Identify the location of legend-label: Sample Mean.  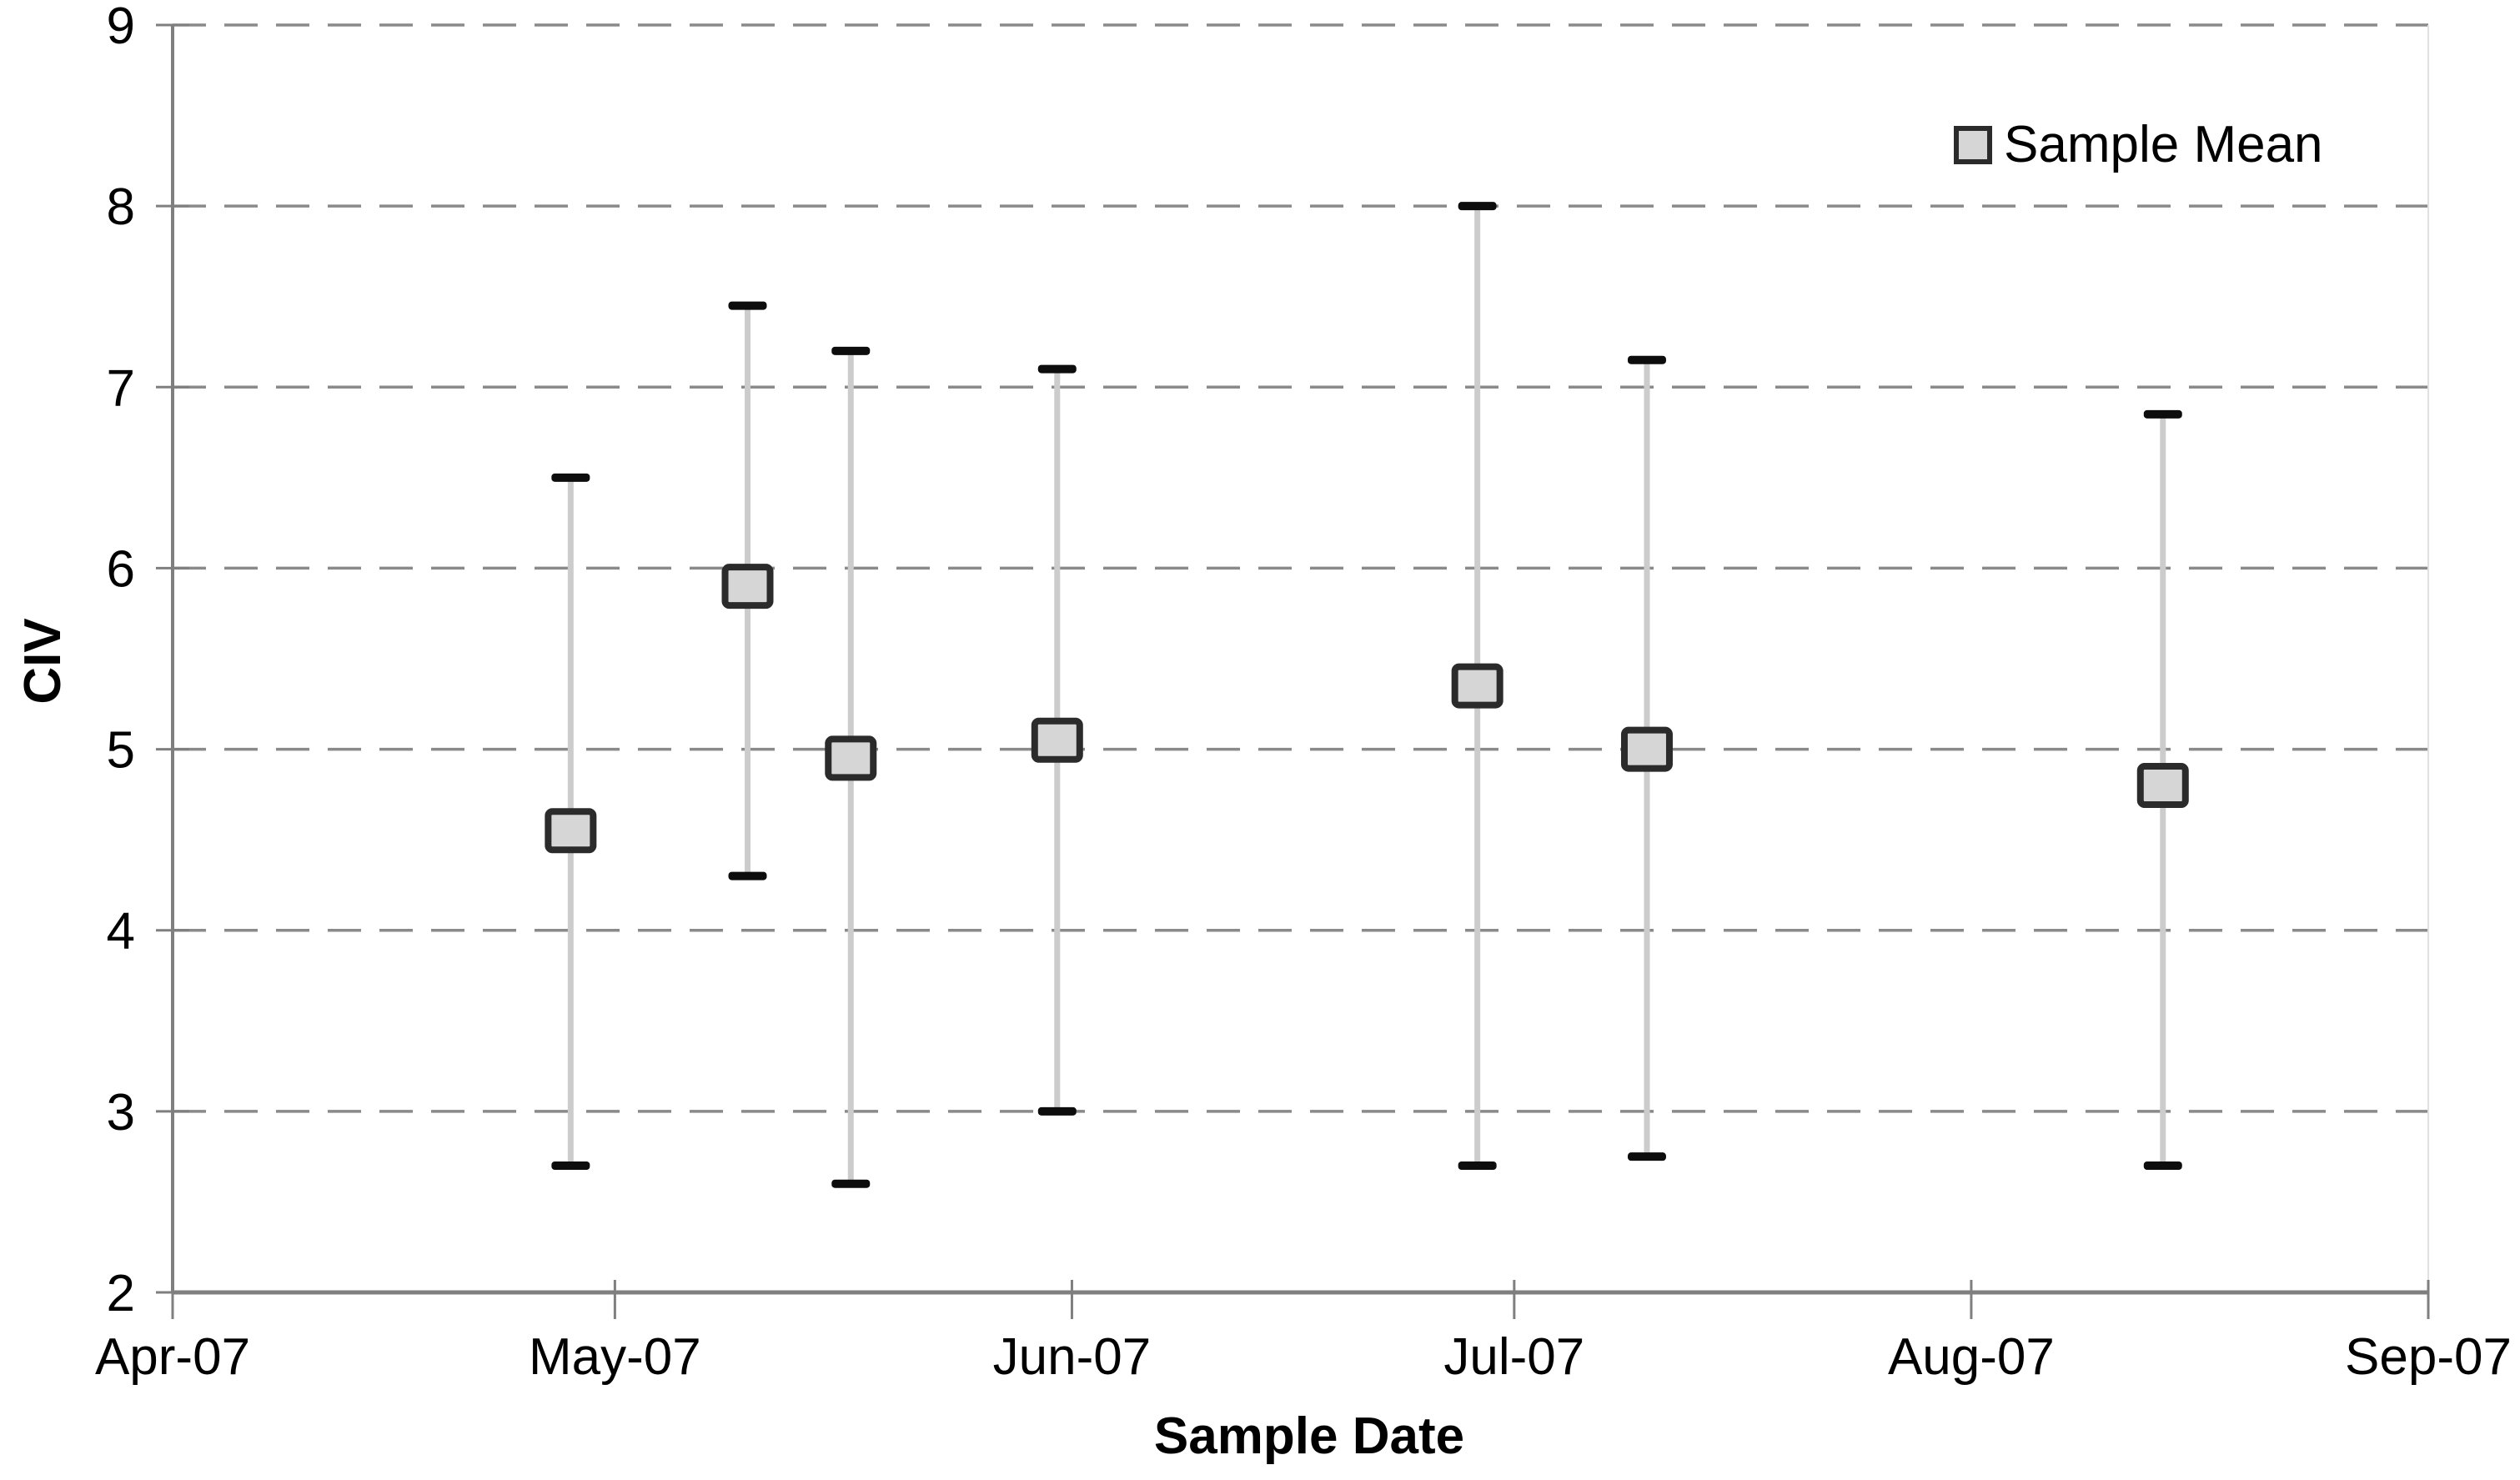
(2163, 144).